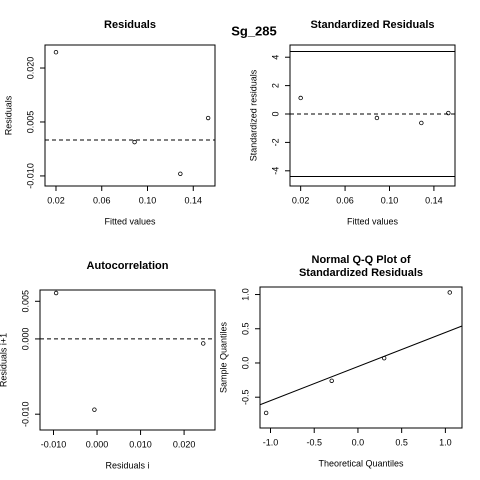  Describe the element at coordinates (275, 114) in the screenshot. I see `y-tick-label: 0` at that location.